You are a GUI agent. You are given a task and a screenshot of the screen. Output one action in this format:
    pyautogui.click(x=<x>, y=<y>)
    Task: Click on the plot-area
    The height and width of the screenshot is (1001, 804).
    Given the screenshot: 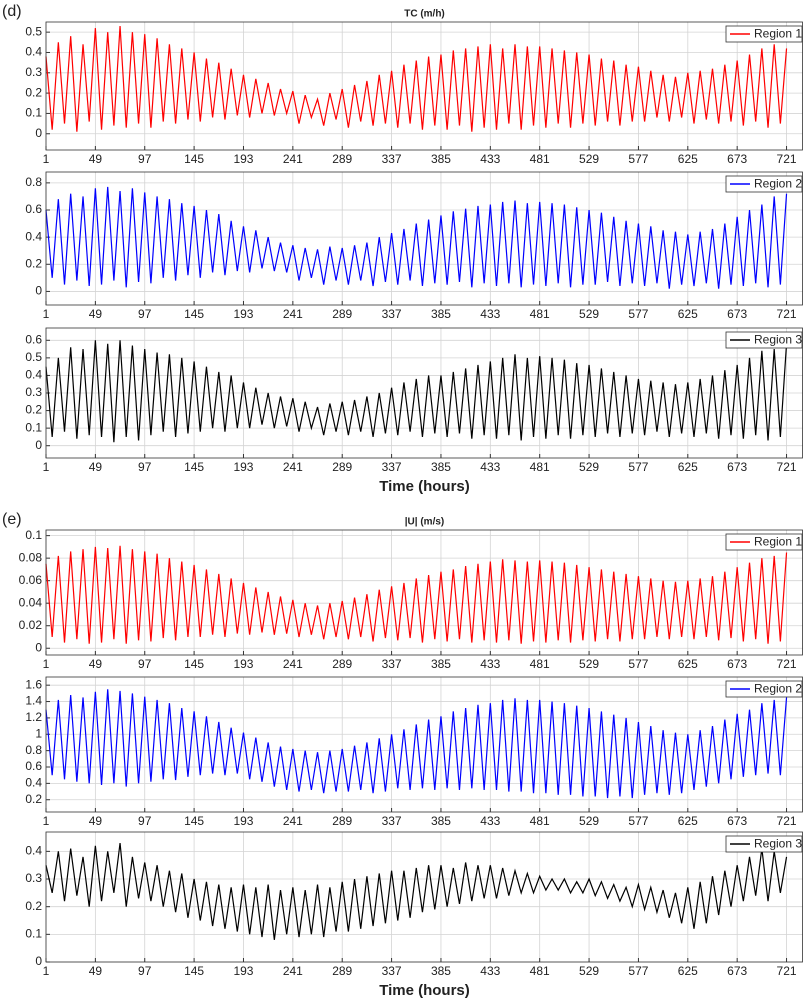 What is the action you would take?
    pyautogui.click(x=424, y=238)
    